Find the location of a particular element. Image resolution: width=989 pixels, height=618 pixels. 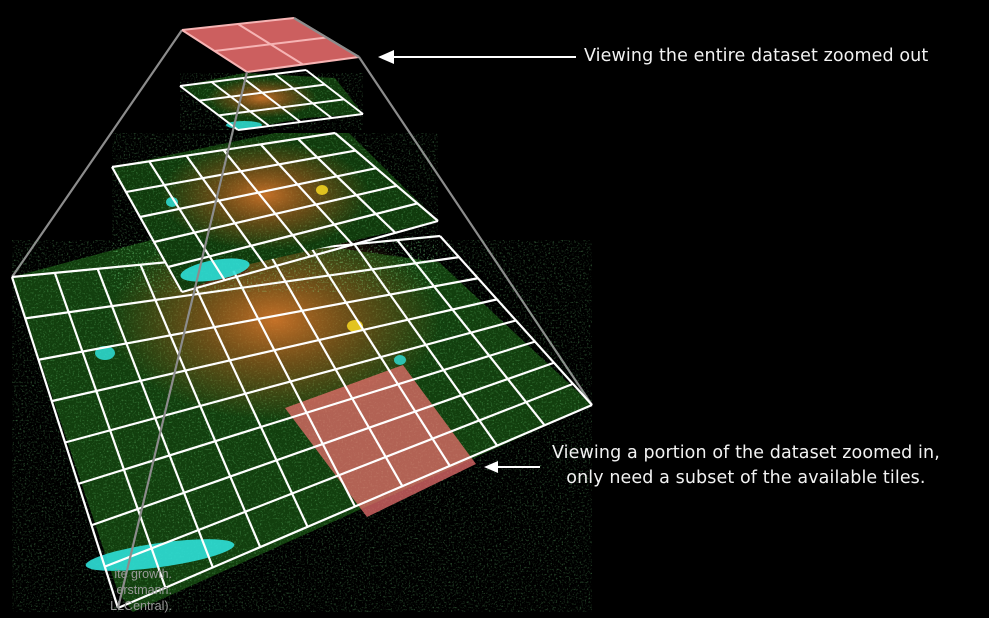

image-credit: ite growth. erstmann. LLCentral). is located at coordinates (86, 590).